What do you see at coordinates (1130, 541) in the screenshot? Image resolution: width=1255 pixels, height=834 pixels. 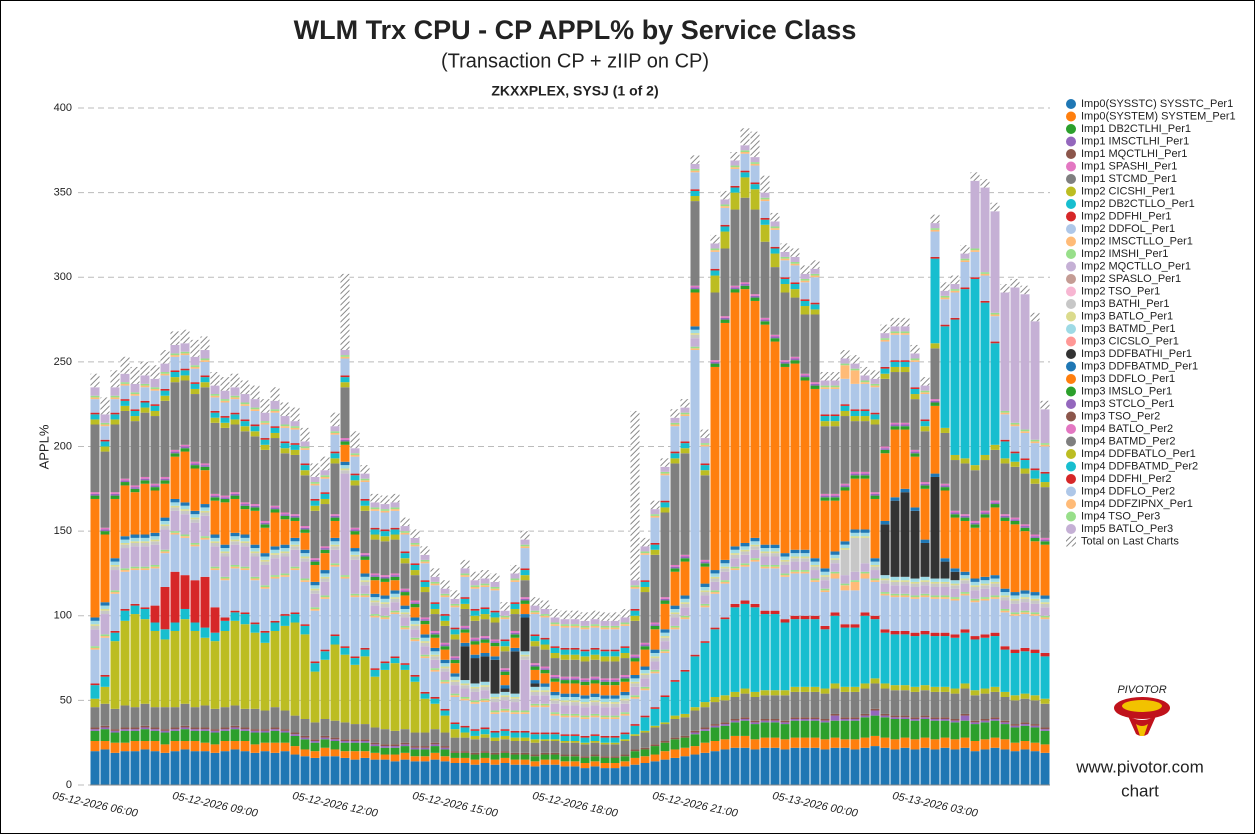 I see `legend-label: Total on Last Charts` at bounding box center [1130, 541].